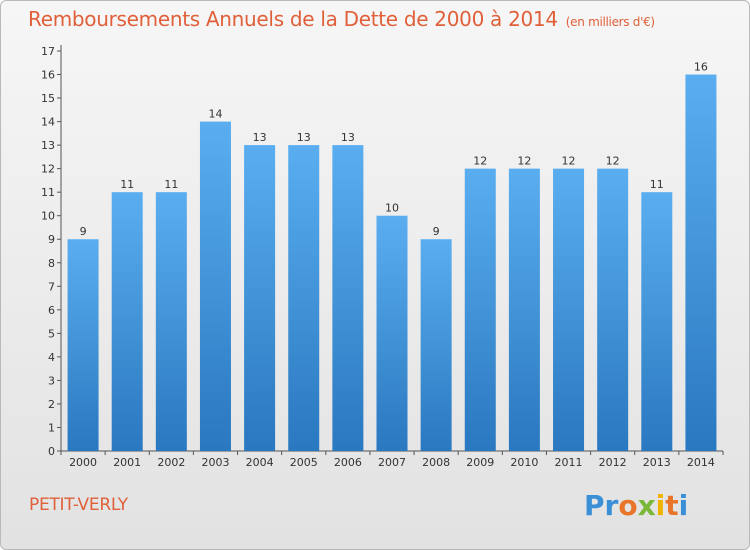 This screenshot has width=750, height=550. What do you see at coordinates (83, 462) in the screenshot?
I see `x-tick-label: 2000` at bounding box center [83, 462].